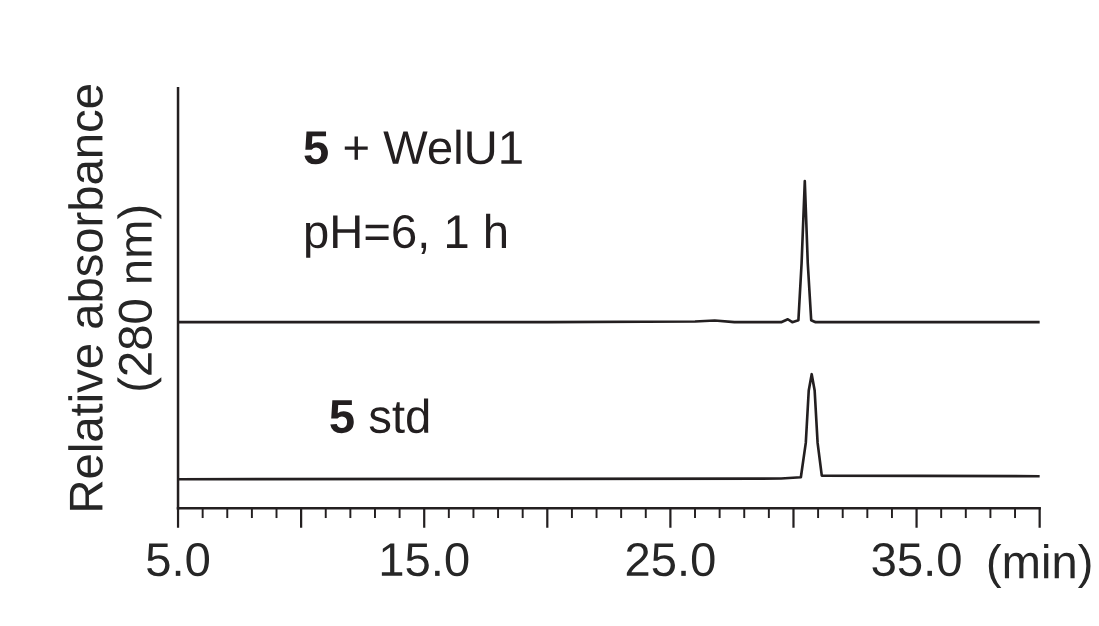  Describe the element at coordinates (115, 297) in the screenshot. I see `y-axis-title: Relative absorbance (280 nm)` at that location.